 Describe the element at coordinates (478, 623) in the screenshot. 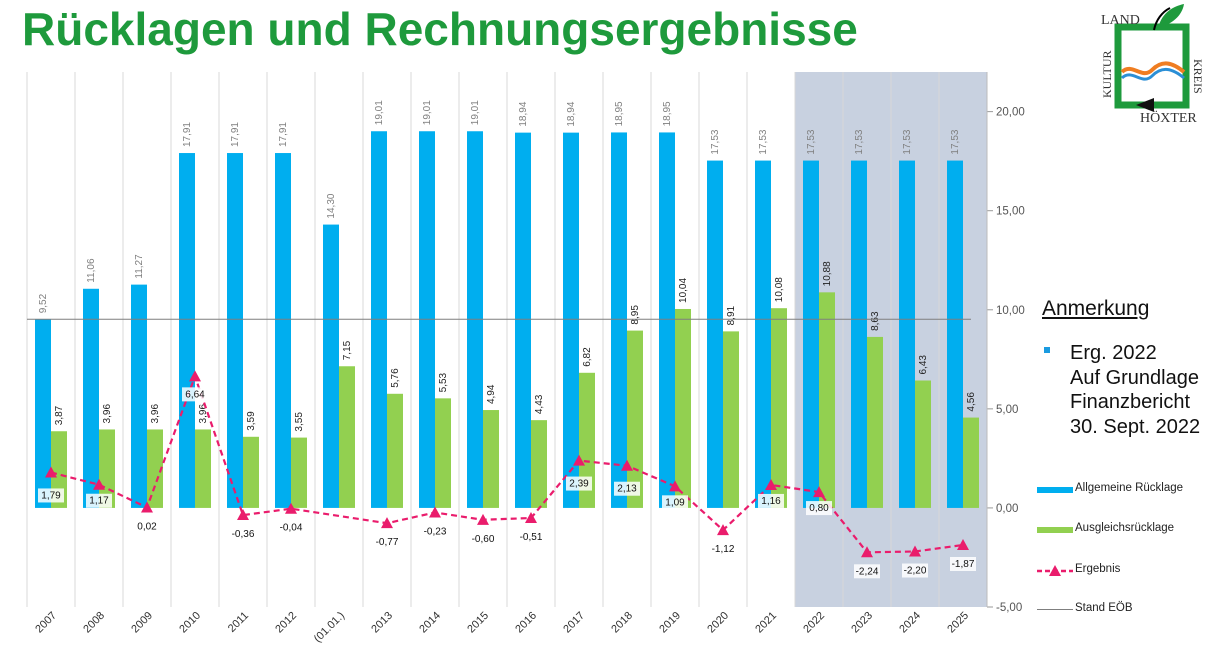

I see `x-tick-label: 2015` at that location.